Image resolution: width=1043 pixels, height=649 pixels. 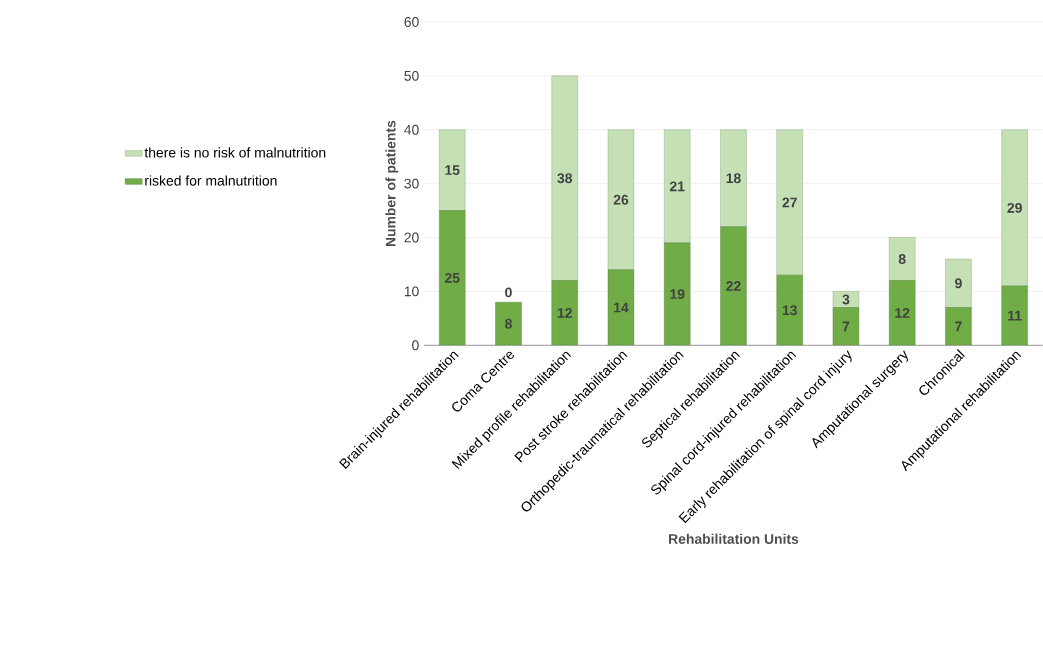 I want to click on data-label: 15, so click(x=452, y=170).